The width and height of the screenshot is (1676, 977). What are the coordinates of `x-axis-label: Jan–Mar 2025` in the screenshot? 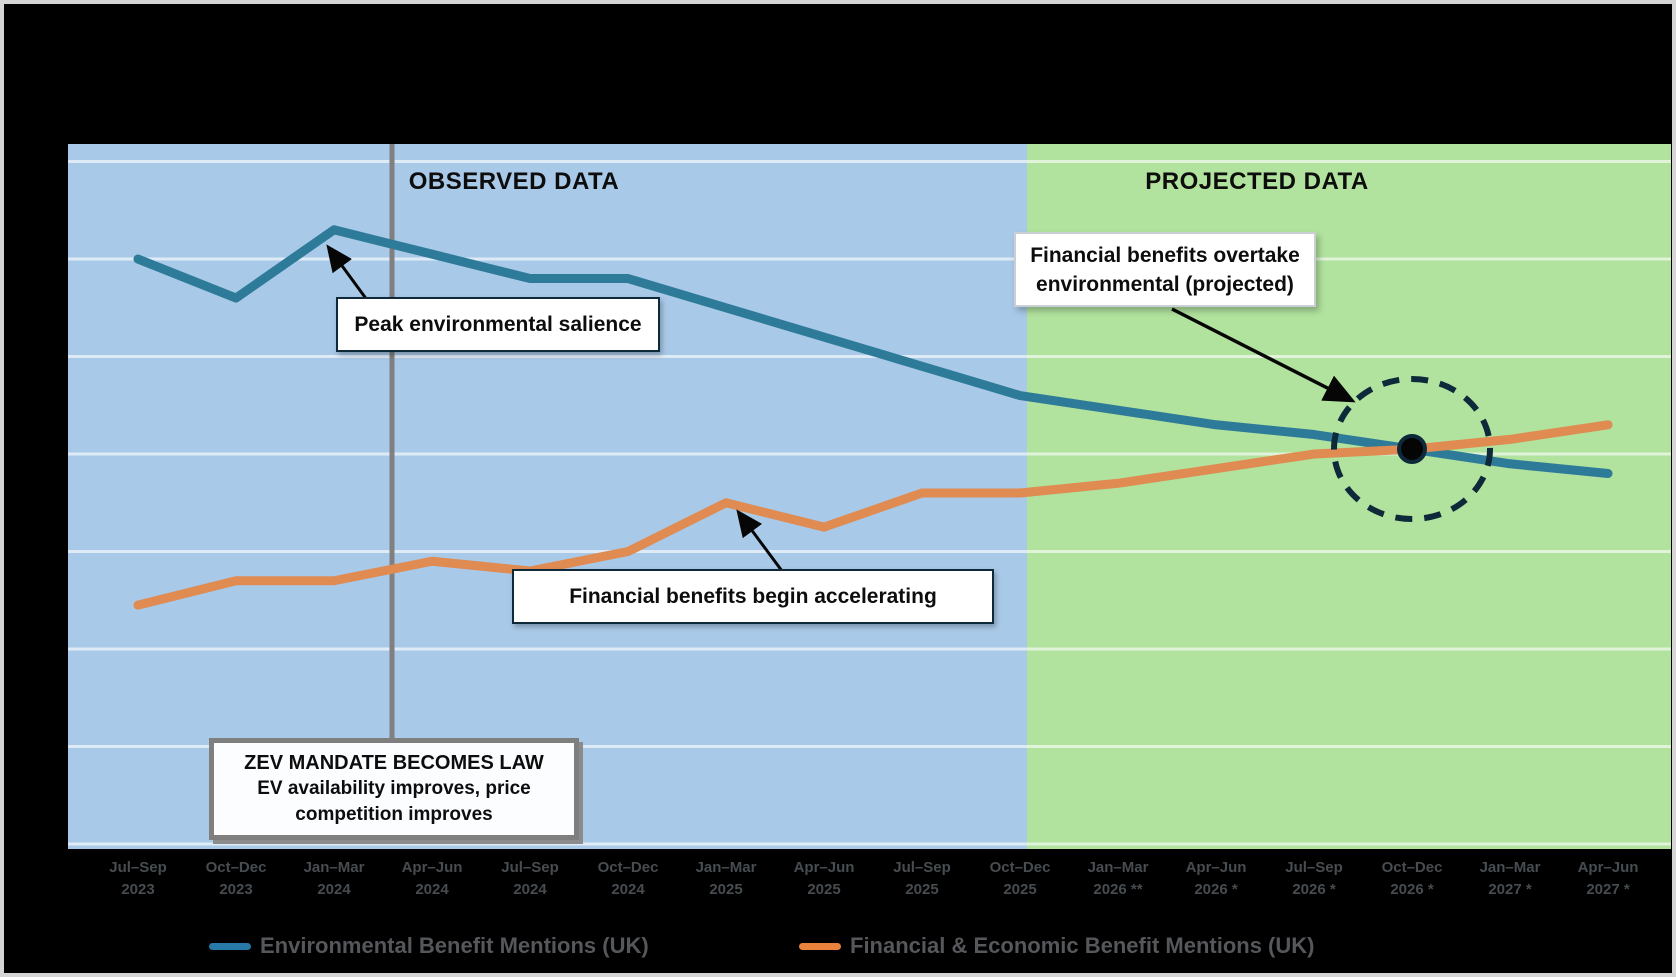 It's located at (726, 878).